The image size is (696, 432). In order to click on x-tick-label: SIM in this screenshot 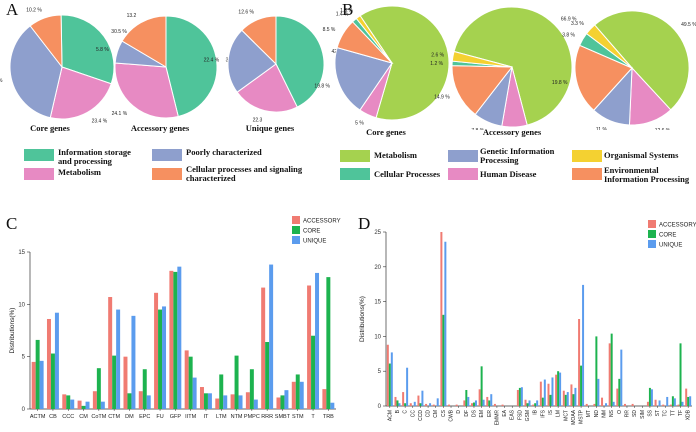, I will do `click(643, 414)`.